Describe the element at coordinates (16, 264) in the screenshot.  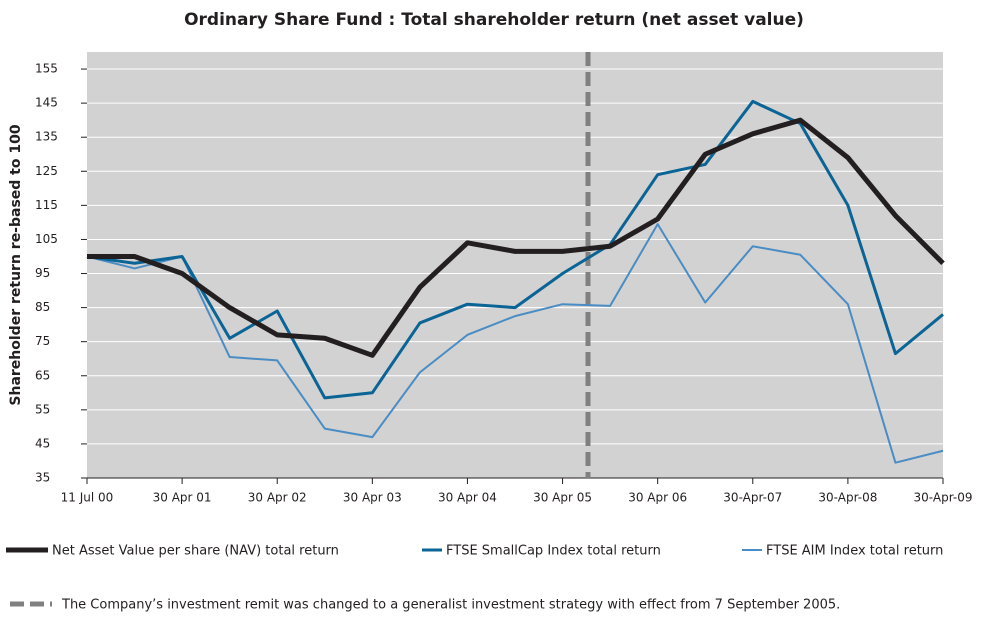
I see `y-axis-label: Shareholder return re-based to 100` at that location.